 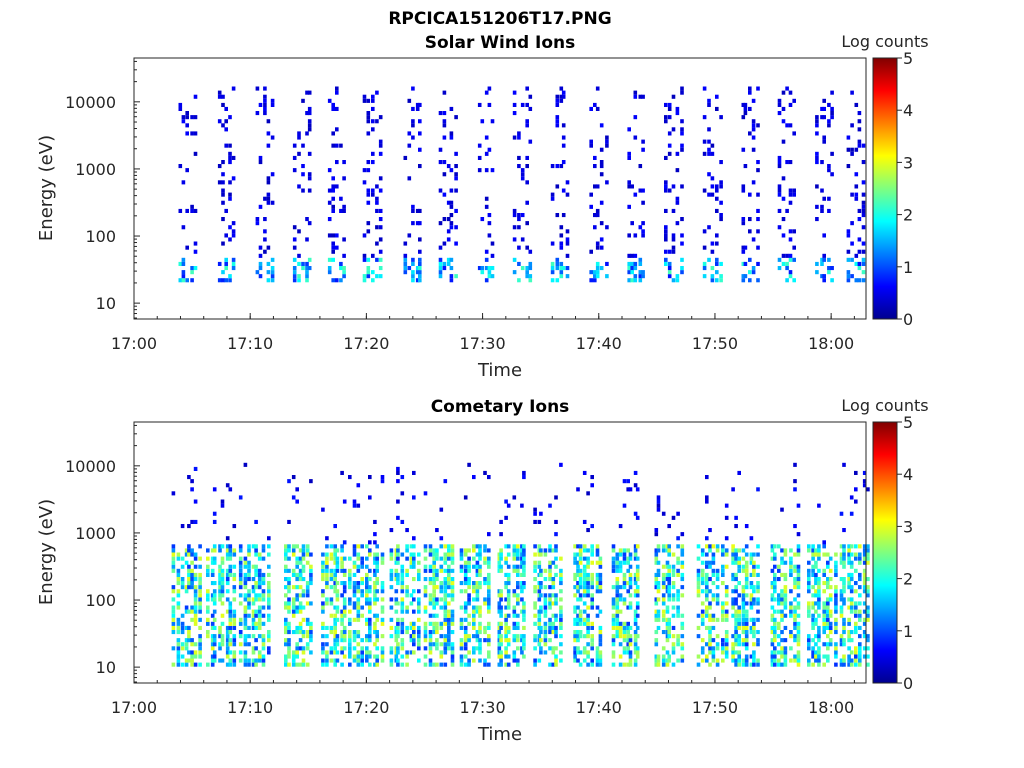 What do you see at coordinates (908, 579) in the screenshot?
I see `colorbar-tick-label: 2` at bounding box center [908, 579].